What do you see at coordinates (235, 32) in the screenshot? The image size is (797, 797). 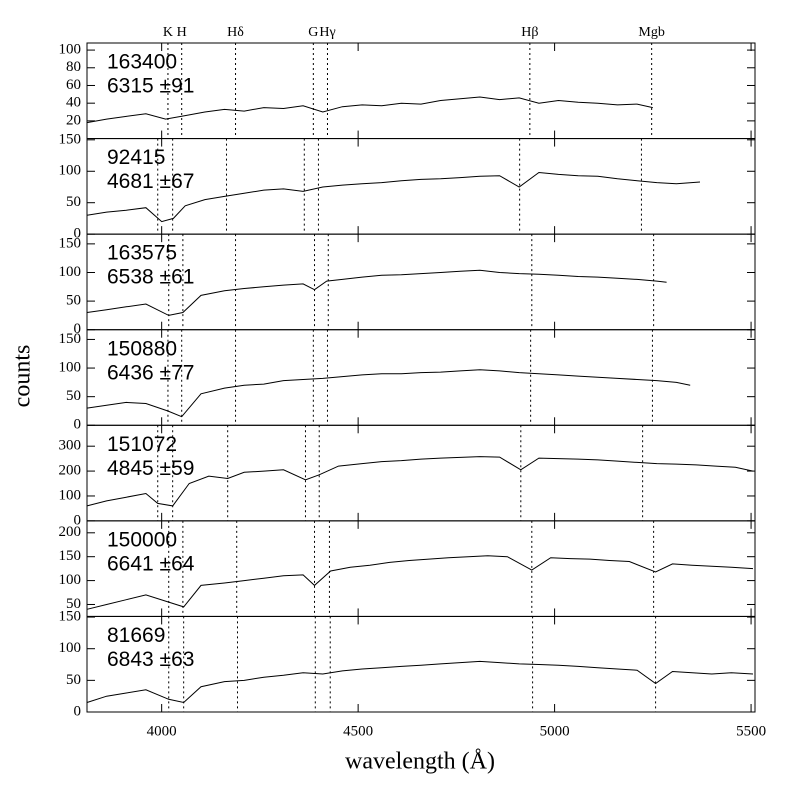 I see `feature-label: Hδ` at bounding box center [235, 32].